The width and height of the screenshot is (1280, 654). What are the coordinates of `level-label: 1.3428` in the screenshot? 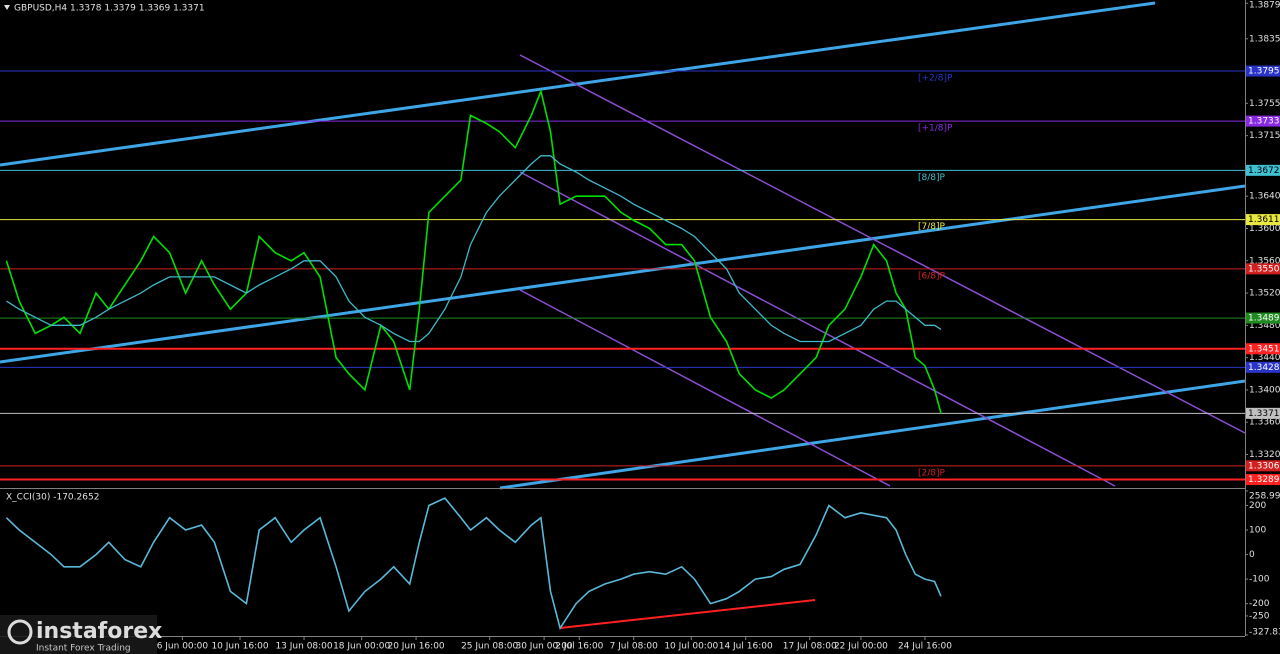 It's located at (1264, 368).